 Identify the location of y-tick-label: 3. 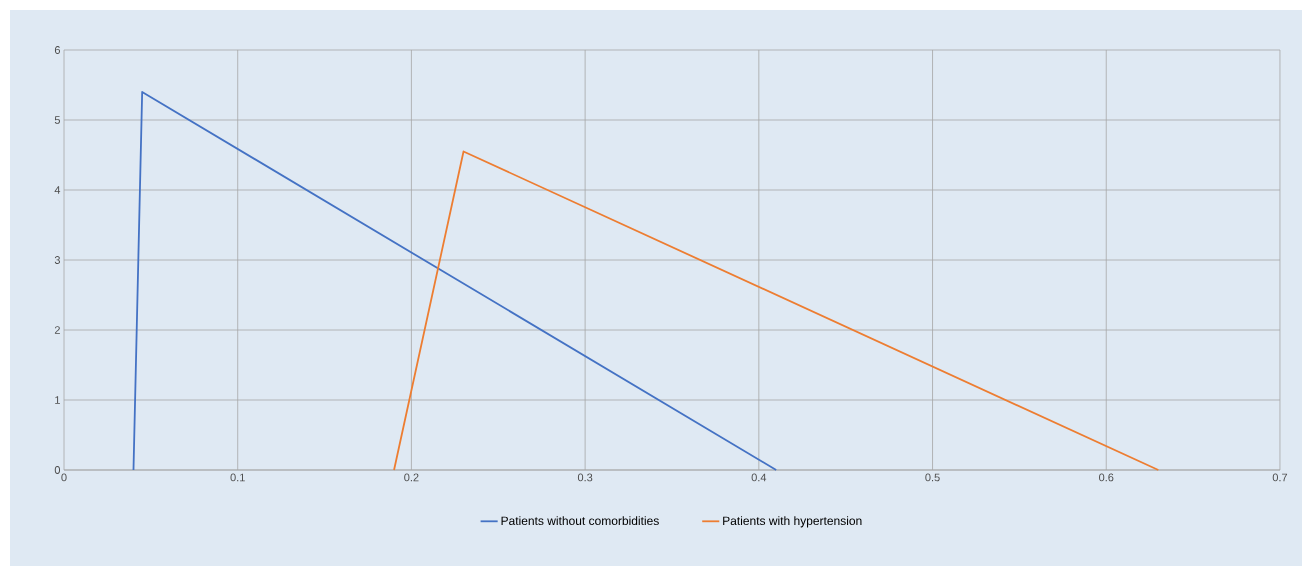
(57, 260).